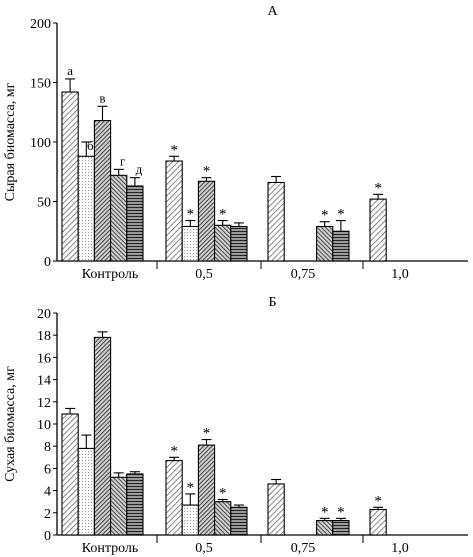 The height and width of the screenshot is (557, 473). What do you see at coordinates (272, 11) in the screenshot?
I see `panel-label: А` at bounding box center [272, 11].